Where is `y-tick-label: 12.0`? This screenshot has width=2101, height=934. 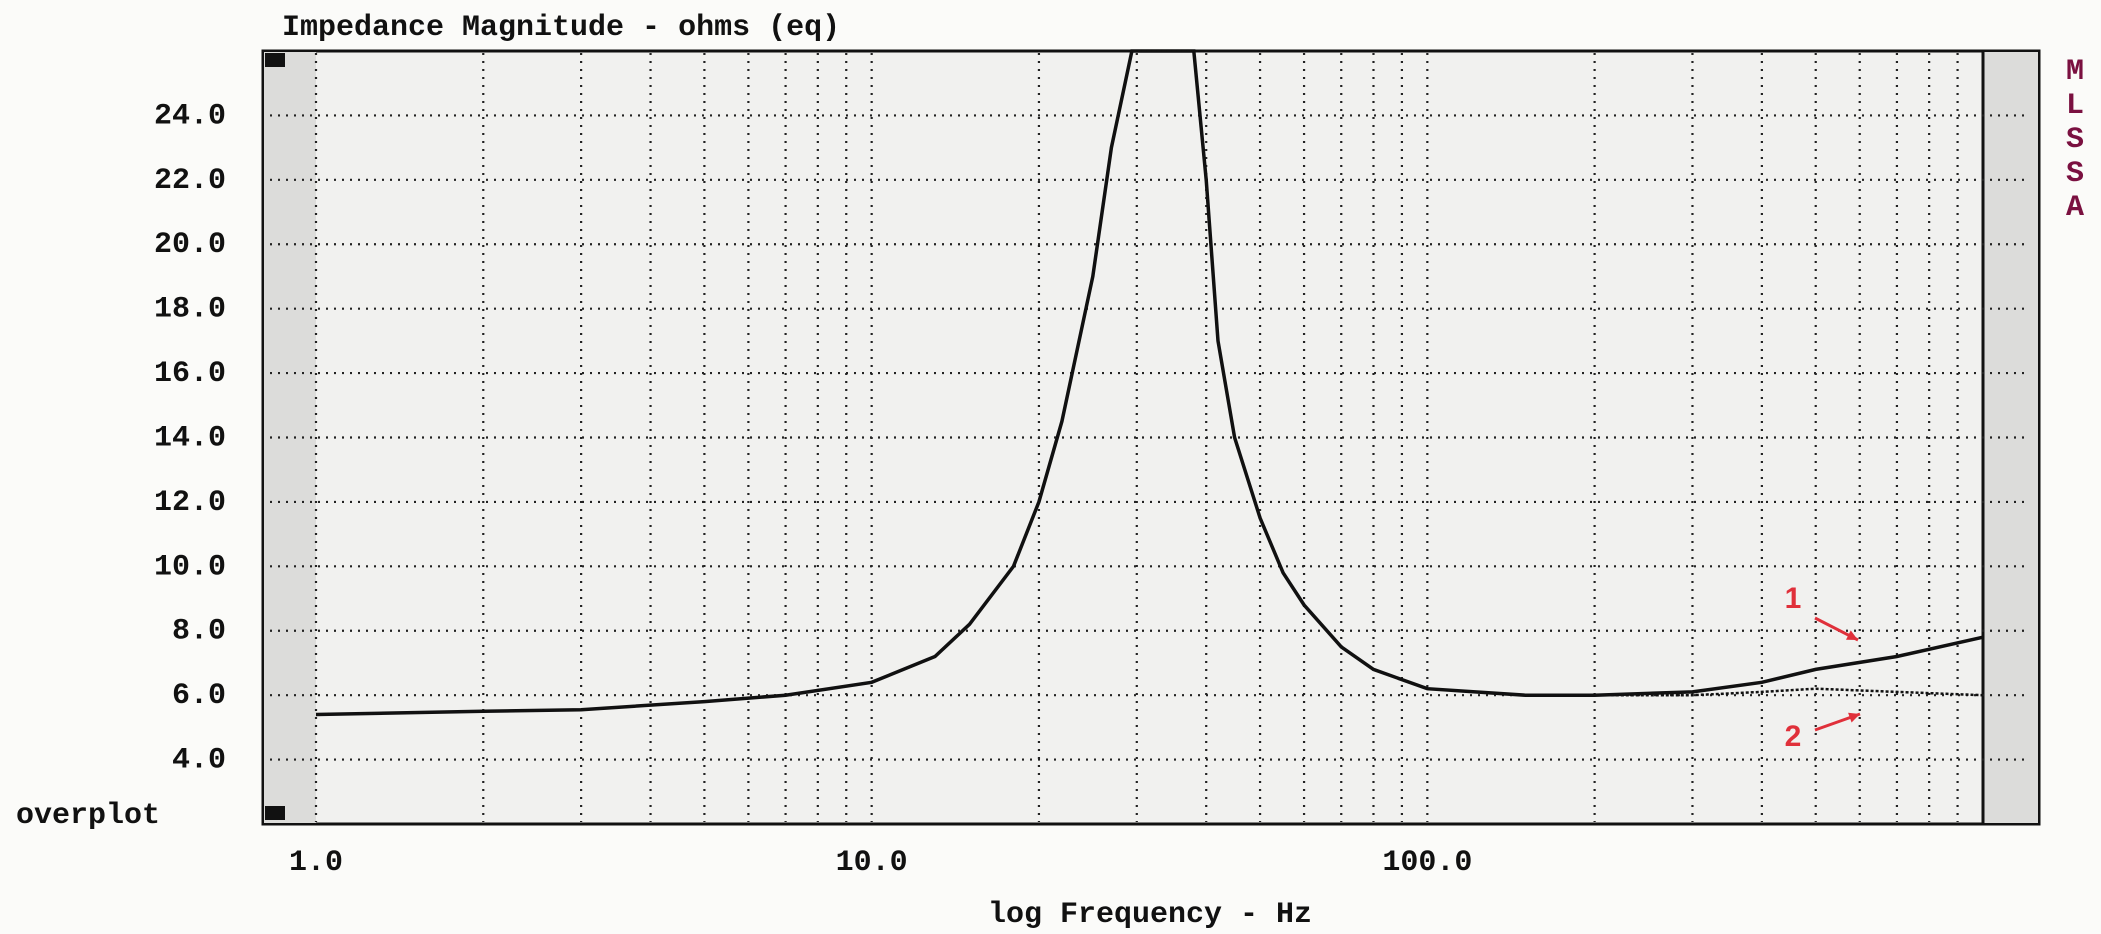 y-tick-label: 12.0 is located at coordinates (190, 503).